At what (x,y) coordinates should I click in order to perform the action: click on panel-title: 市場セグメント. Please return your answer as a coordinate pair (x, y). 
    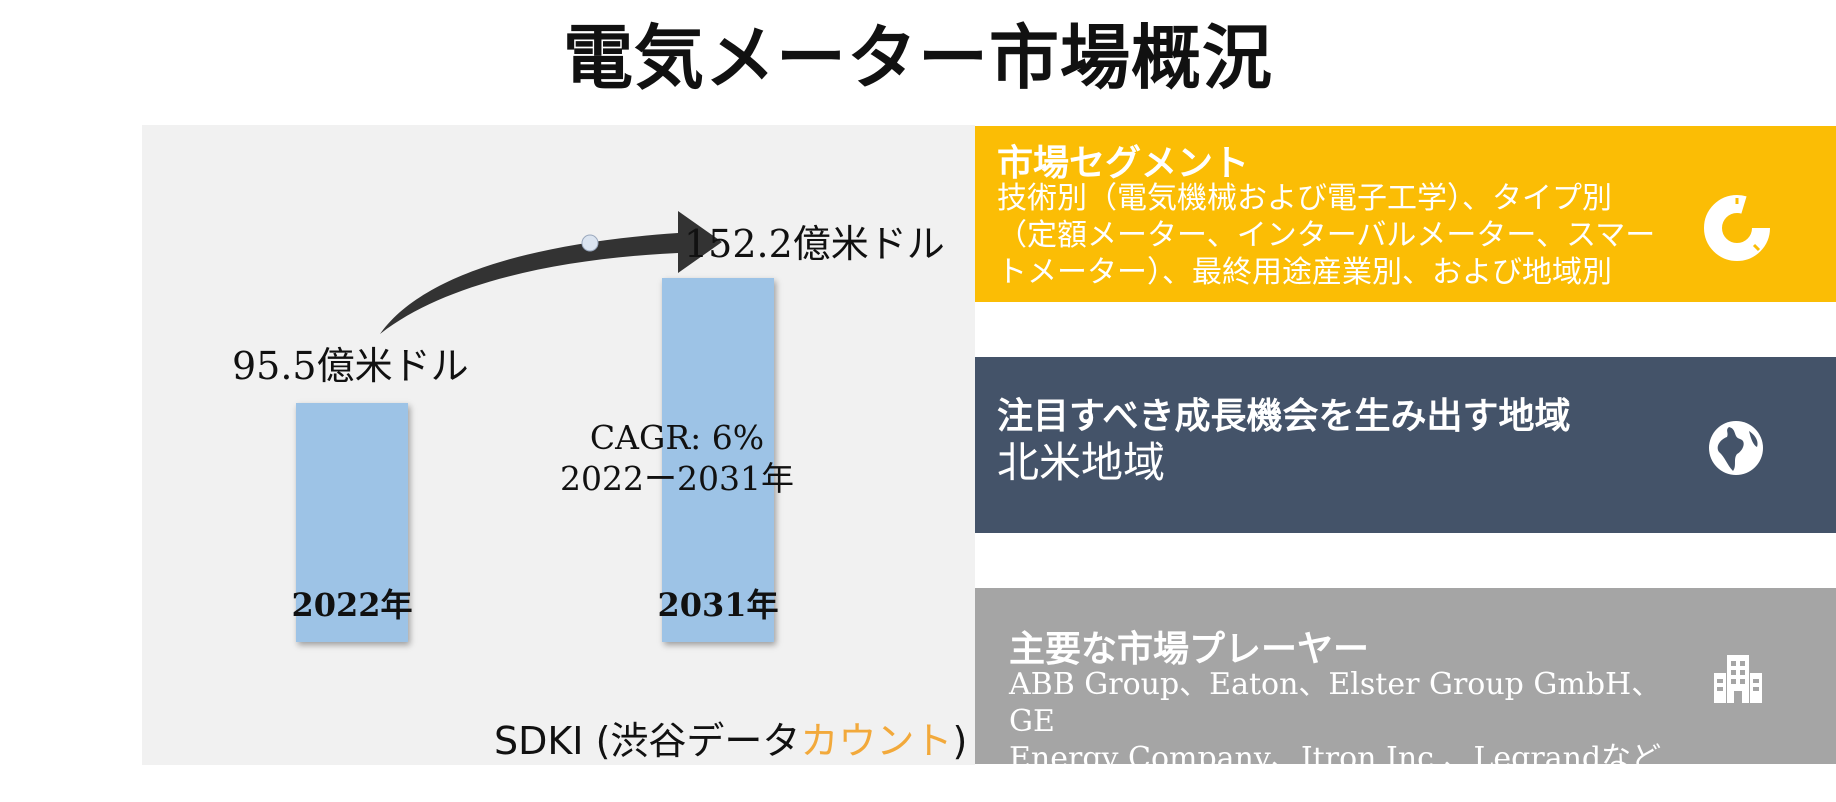
    Looking at the image, I should click on (1123, 163).